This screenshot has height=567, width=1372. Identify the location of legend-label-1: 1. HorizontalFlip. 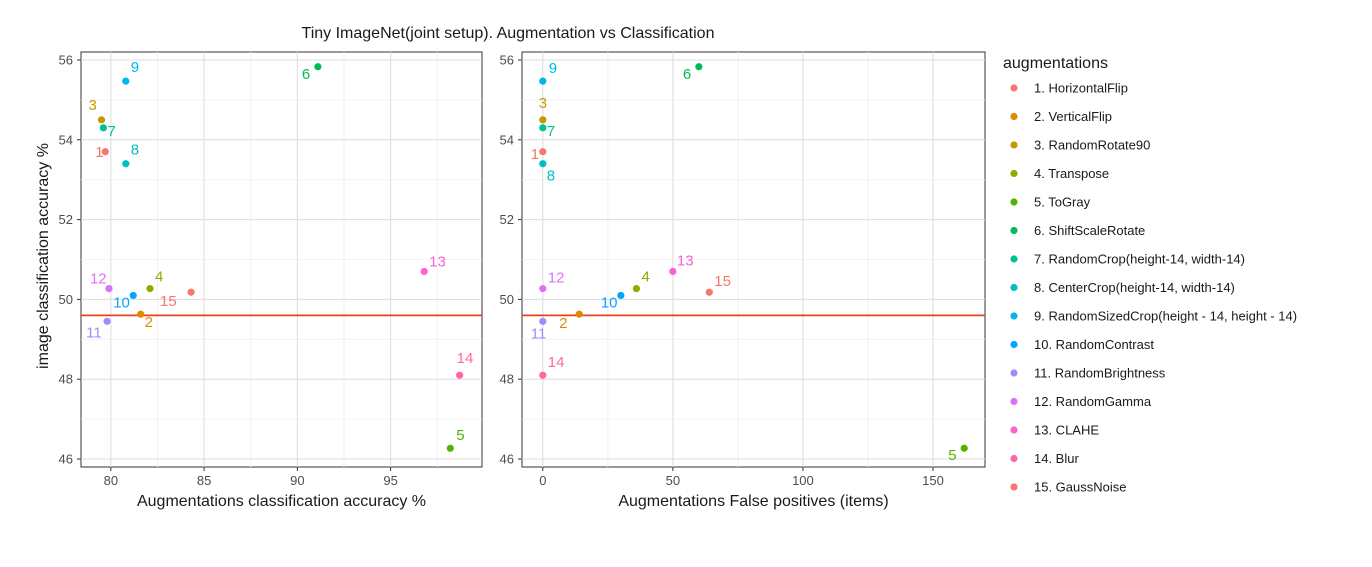
(1081, 88).